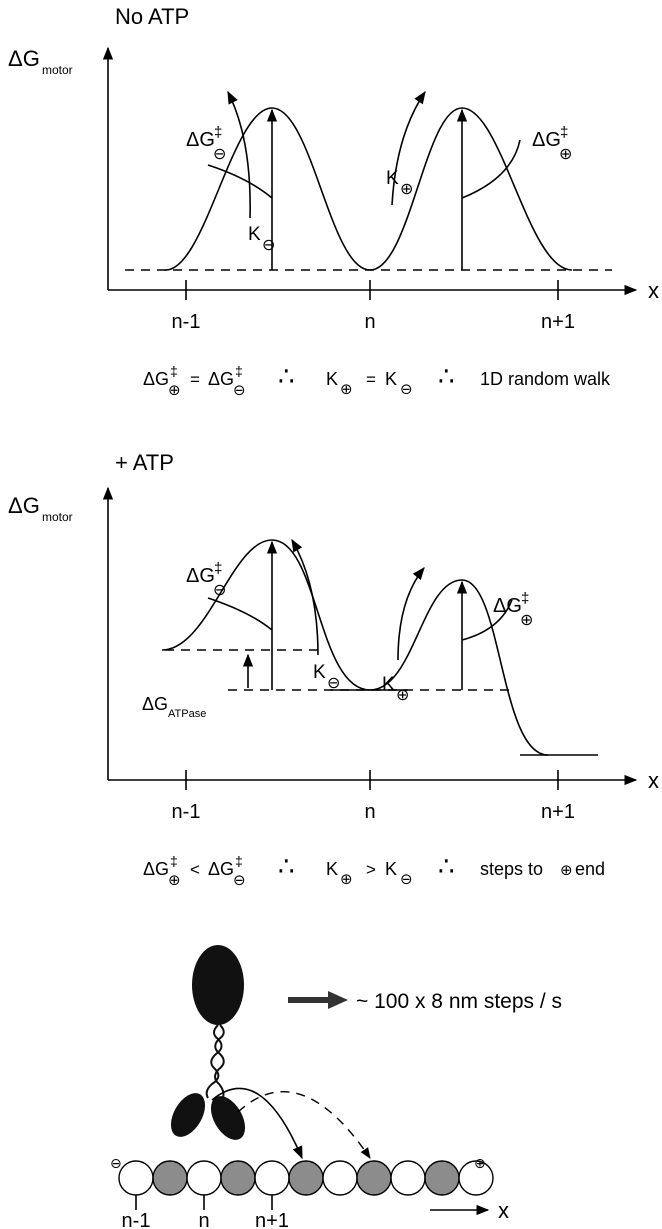  What do you see at coordinates (480, 1163) in the screenshot?
I see `plus-end: ⊕` at bounding box center [480, 1163].